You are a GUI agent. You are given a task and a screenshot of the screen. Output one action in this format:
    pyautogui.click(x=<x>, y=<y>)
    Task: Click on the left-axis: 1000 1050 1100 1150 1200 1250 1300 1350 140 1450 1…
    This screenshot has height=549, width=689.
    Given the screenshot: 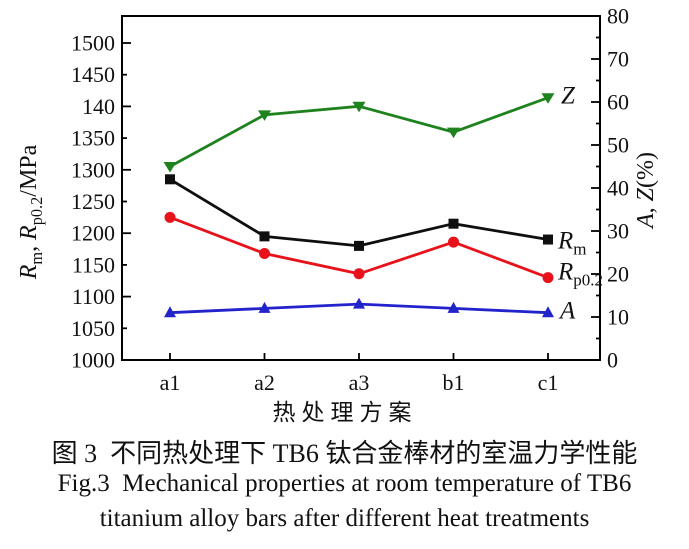 What is the action you would take?
    pyautogui.click(x=101, y=201)
    